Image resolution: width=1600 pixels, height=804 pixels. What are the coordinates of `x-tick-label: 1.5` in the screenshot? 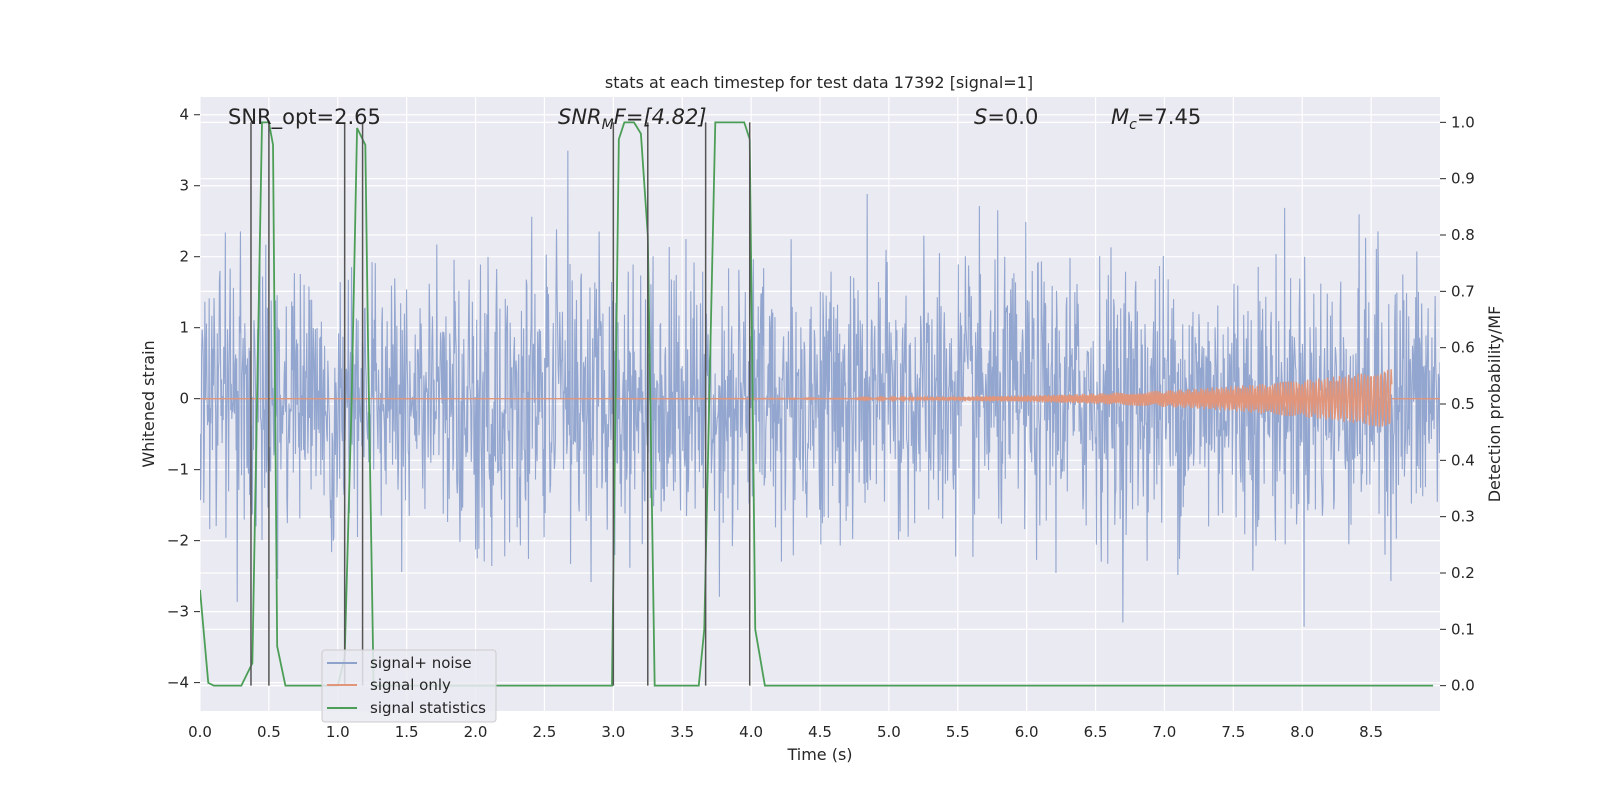 It's located at (407, 732).